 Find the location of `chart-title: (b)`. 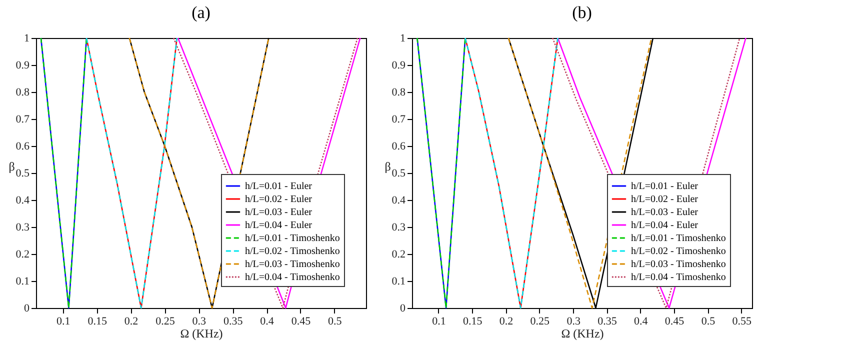

chart-title: (b) is located at coordinates (582, 12).